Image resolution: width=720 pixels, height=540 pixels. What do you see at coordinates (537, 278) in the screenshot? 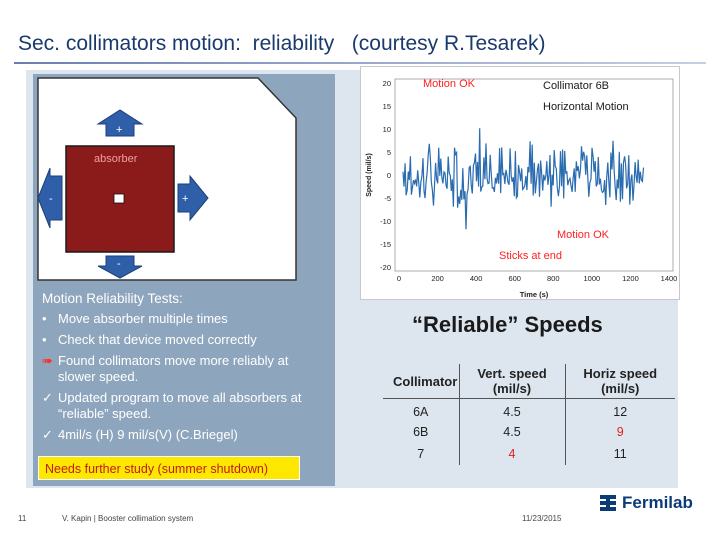
I see `x-axis-ticks: 0 200 400 600 800 1000 1200 1400` at bounding box center [537, 278].